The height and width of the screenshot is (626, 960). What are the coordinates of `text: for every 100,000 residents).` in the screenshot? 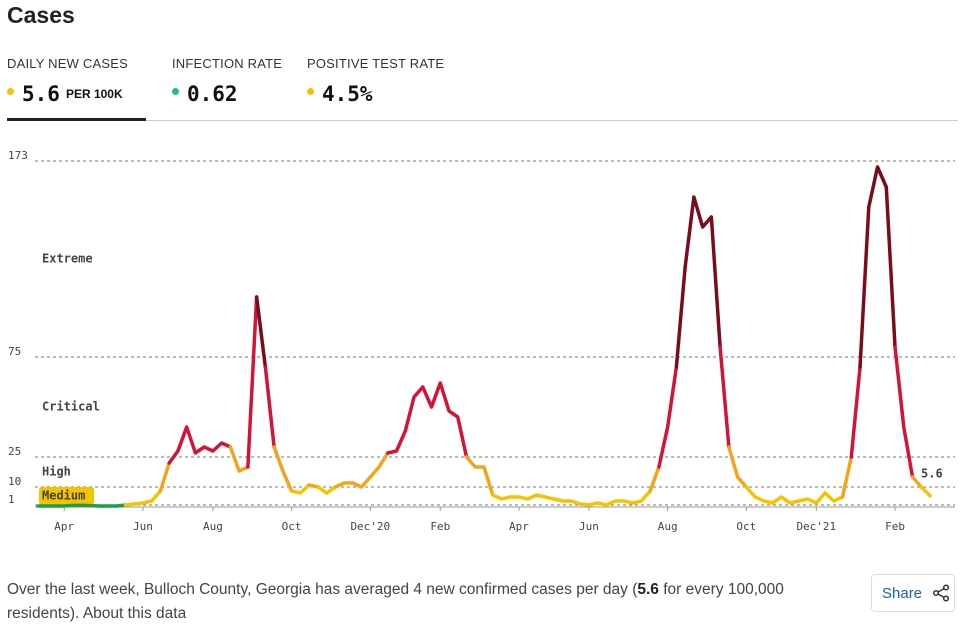 It's located at (395, 601).